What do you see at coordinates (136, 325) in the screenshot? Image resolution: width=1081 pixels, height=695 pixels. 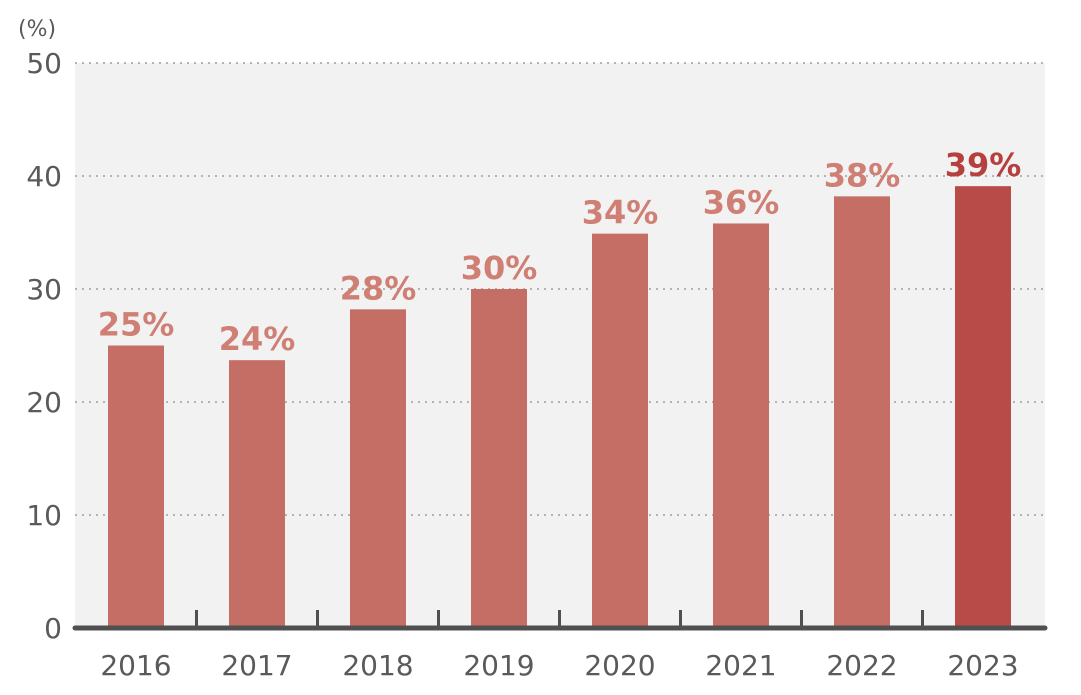 I see `data-label: 25%` at bounding box center [136, 325].